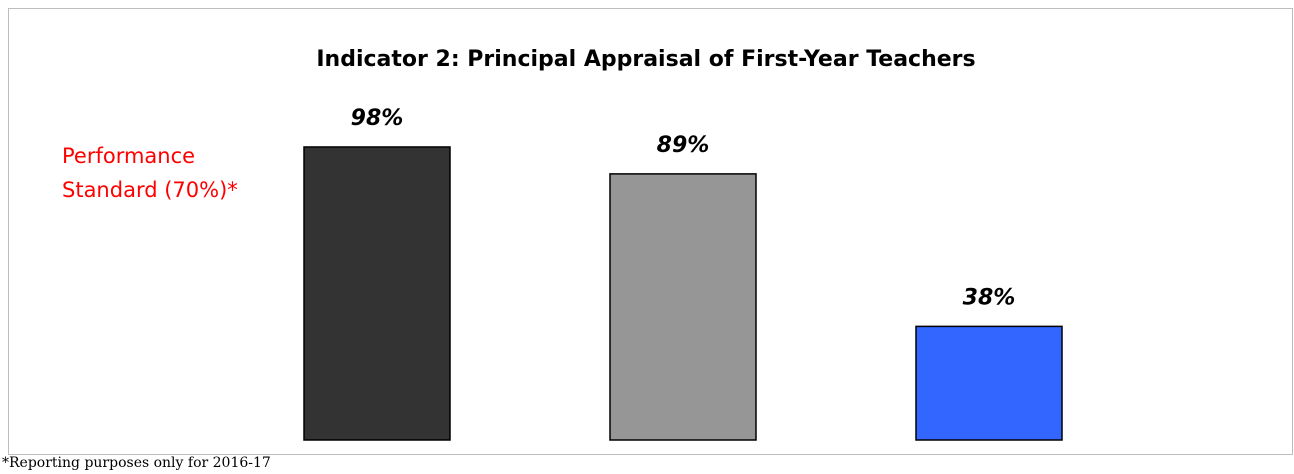 Image resolution: width=1294 pixels, height=474 pixels. What do you see at coordinates (989, 297) in the screenshot?
I see `value-label: 38%` at bounding box center [989, 297].